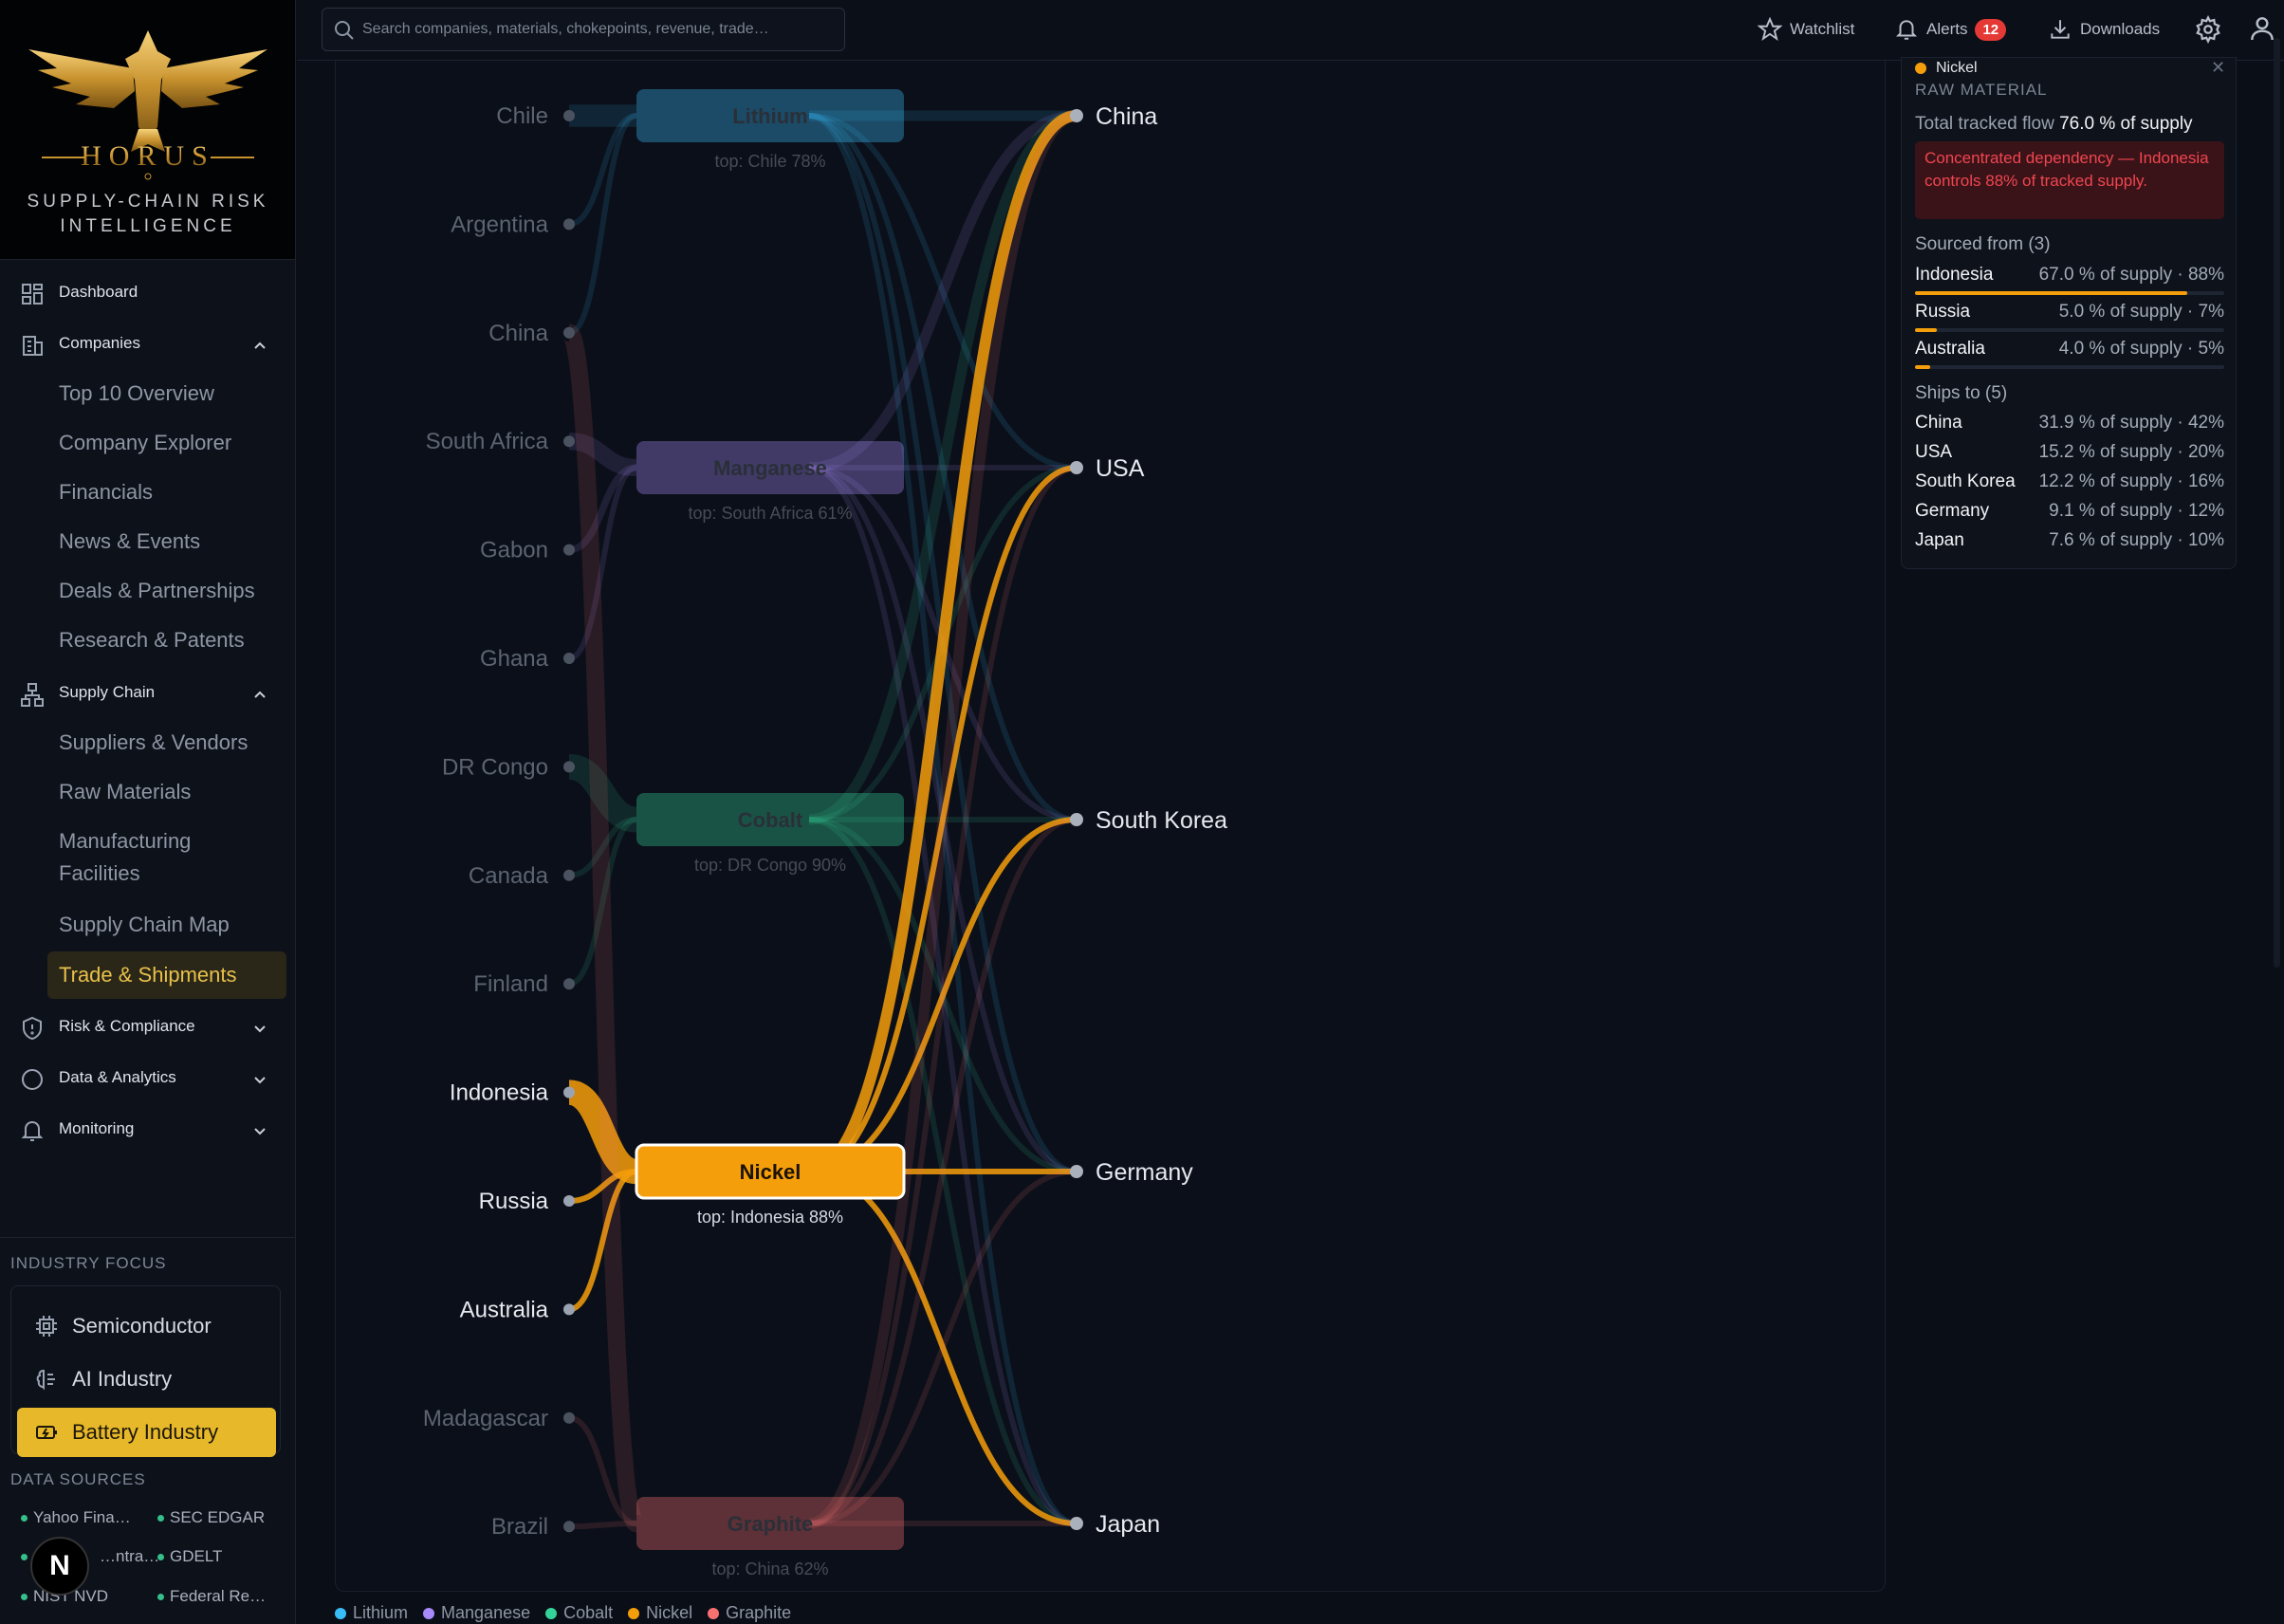 Image resolution: width=2284 pixels, height=1624 pixels. What do you see at coordinates (2069, 541) in the screenshot?
I see `ships-row: Japan 7.6 % of supply · 10%` at bounding box center [2069, 541].